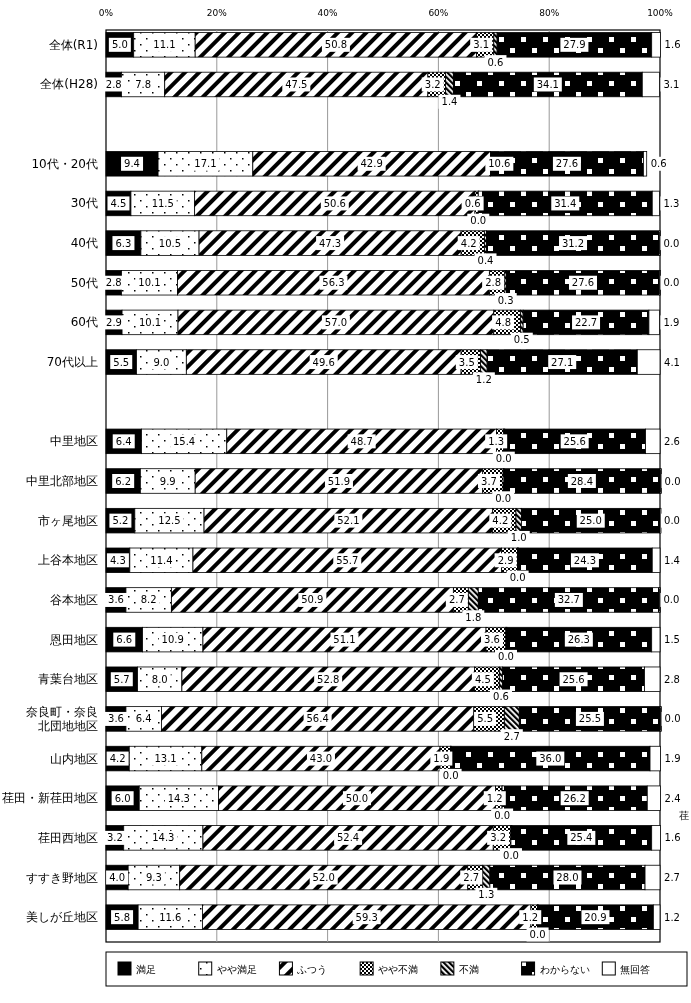 Image resolution: width=691 pixels, height=1003 pixels. I want to click on legend-label: やや不満, so click(398, 969).